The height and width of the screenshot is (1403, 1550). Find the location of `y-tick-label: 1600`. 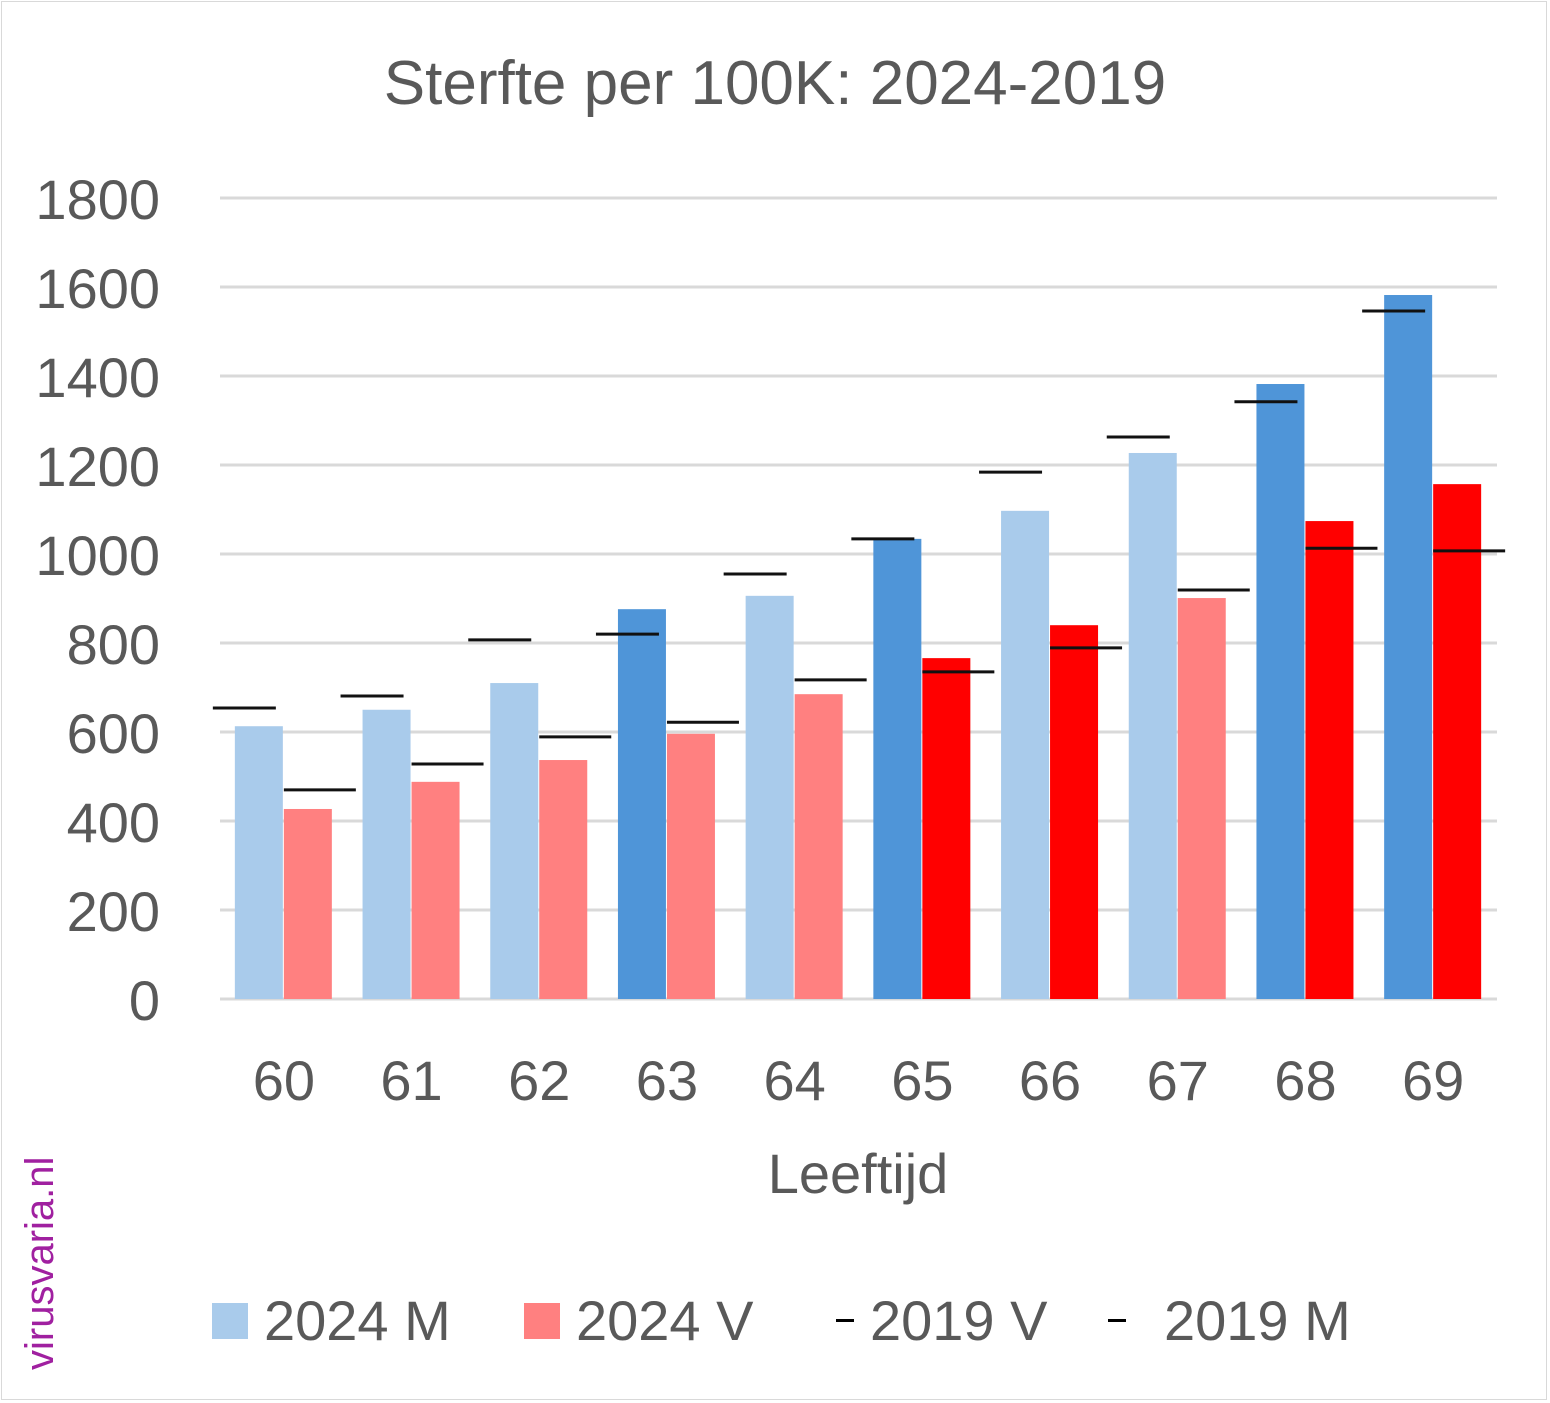

y-tick-label: 1600 is located at coordinates (97, 288).